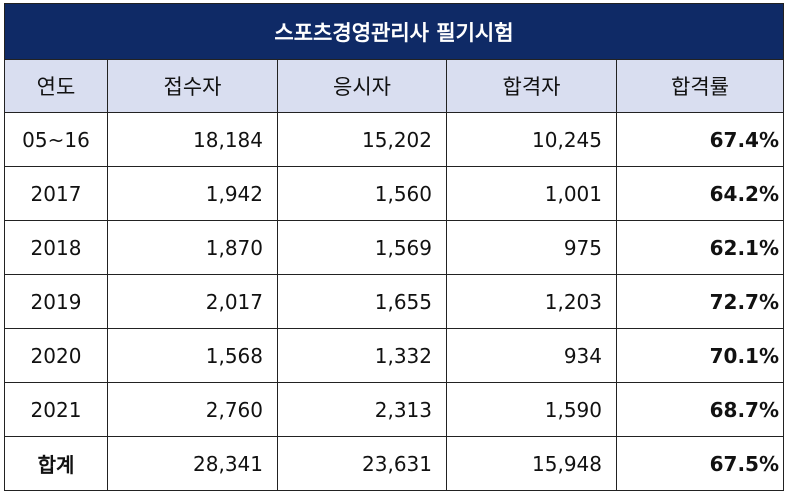 This screenshot has height=499, width=791. Describe the element at coordinates (362, 247) in the screenshot. I see `examinees-cell: 1,569` at that location.